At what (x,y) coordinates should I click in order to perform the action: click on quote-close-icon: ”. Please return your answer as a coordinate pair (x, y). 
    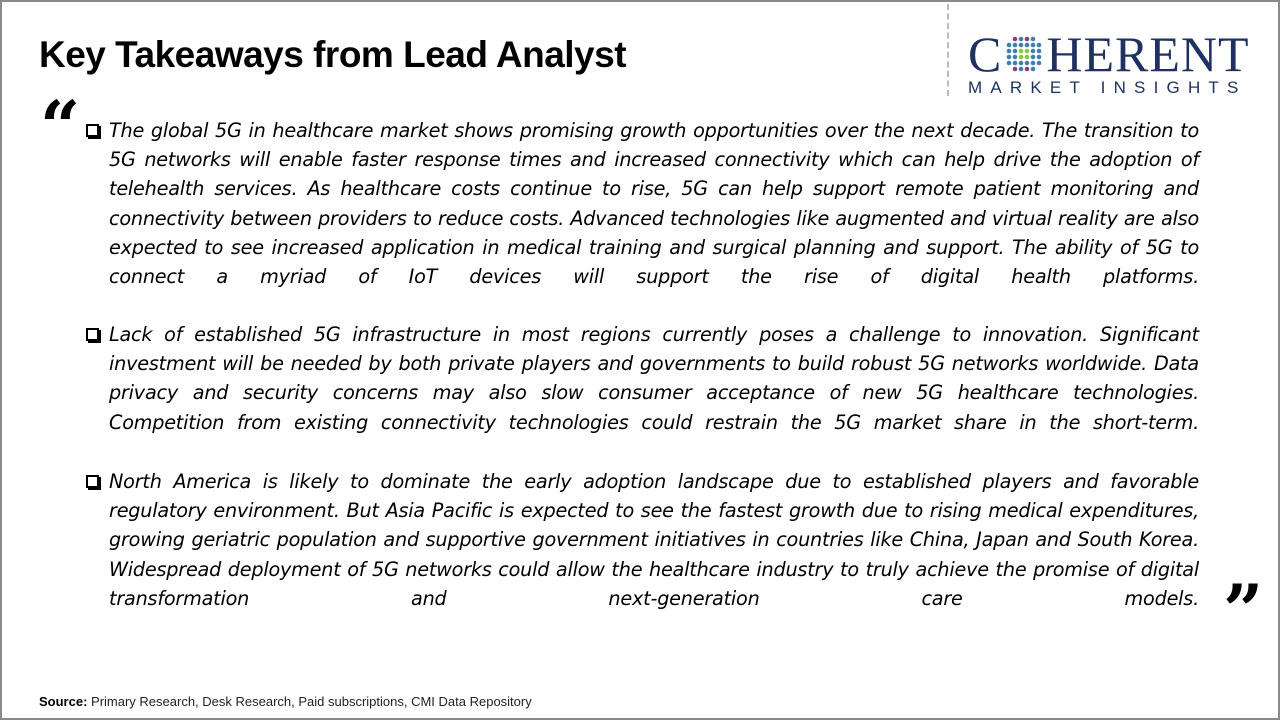
    Looking at the image, I should click on (1243, 610).